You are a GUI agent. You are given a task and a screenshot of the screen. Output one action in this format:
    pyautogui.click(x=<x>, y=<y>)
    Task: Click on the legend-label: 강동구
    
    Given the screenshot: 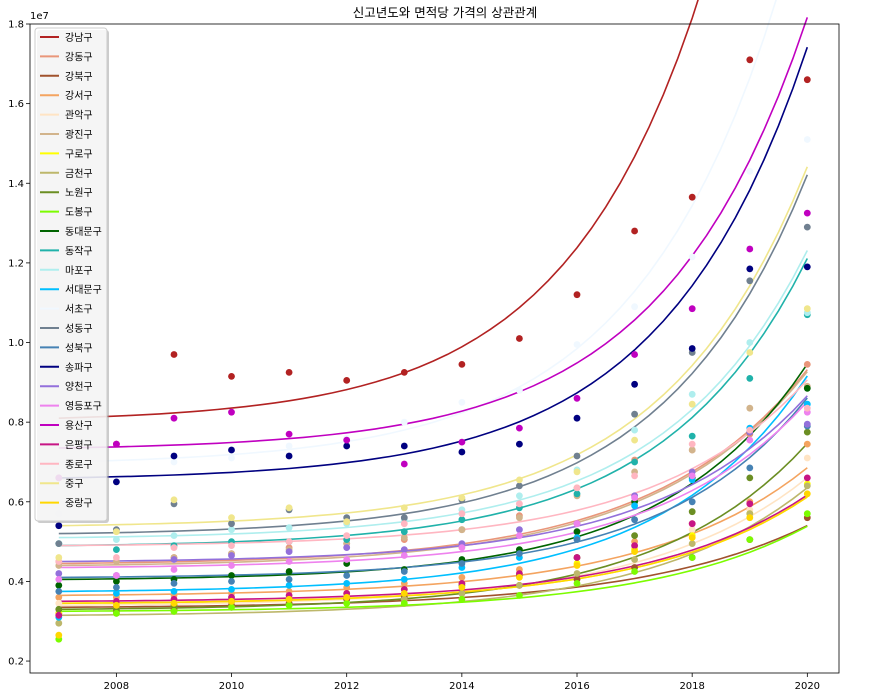 What is the action you would take?
    pyautogui.click(x=79, y=57)
    